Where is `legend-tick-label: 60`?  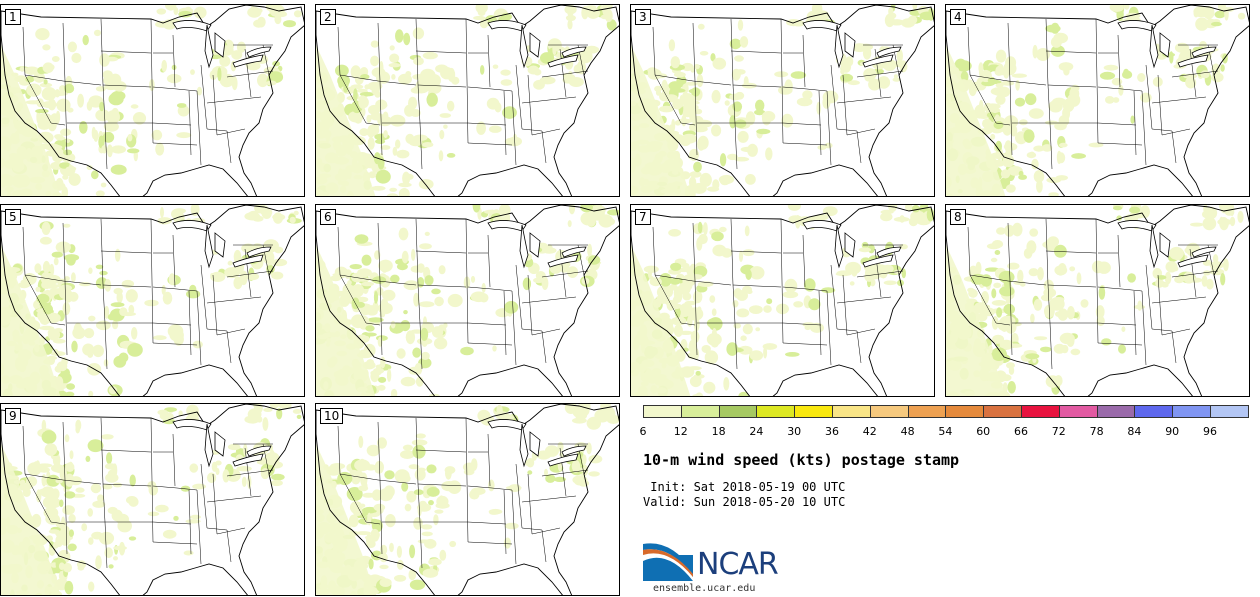
legend-tick-label: 60 is located at coordinates (983, 431).